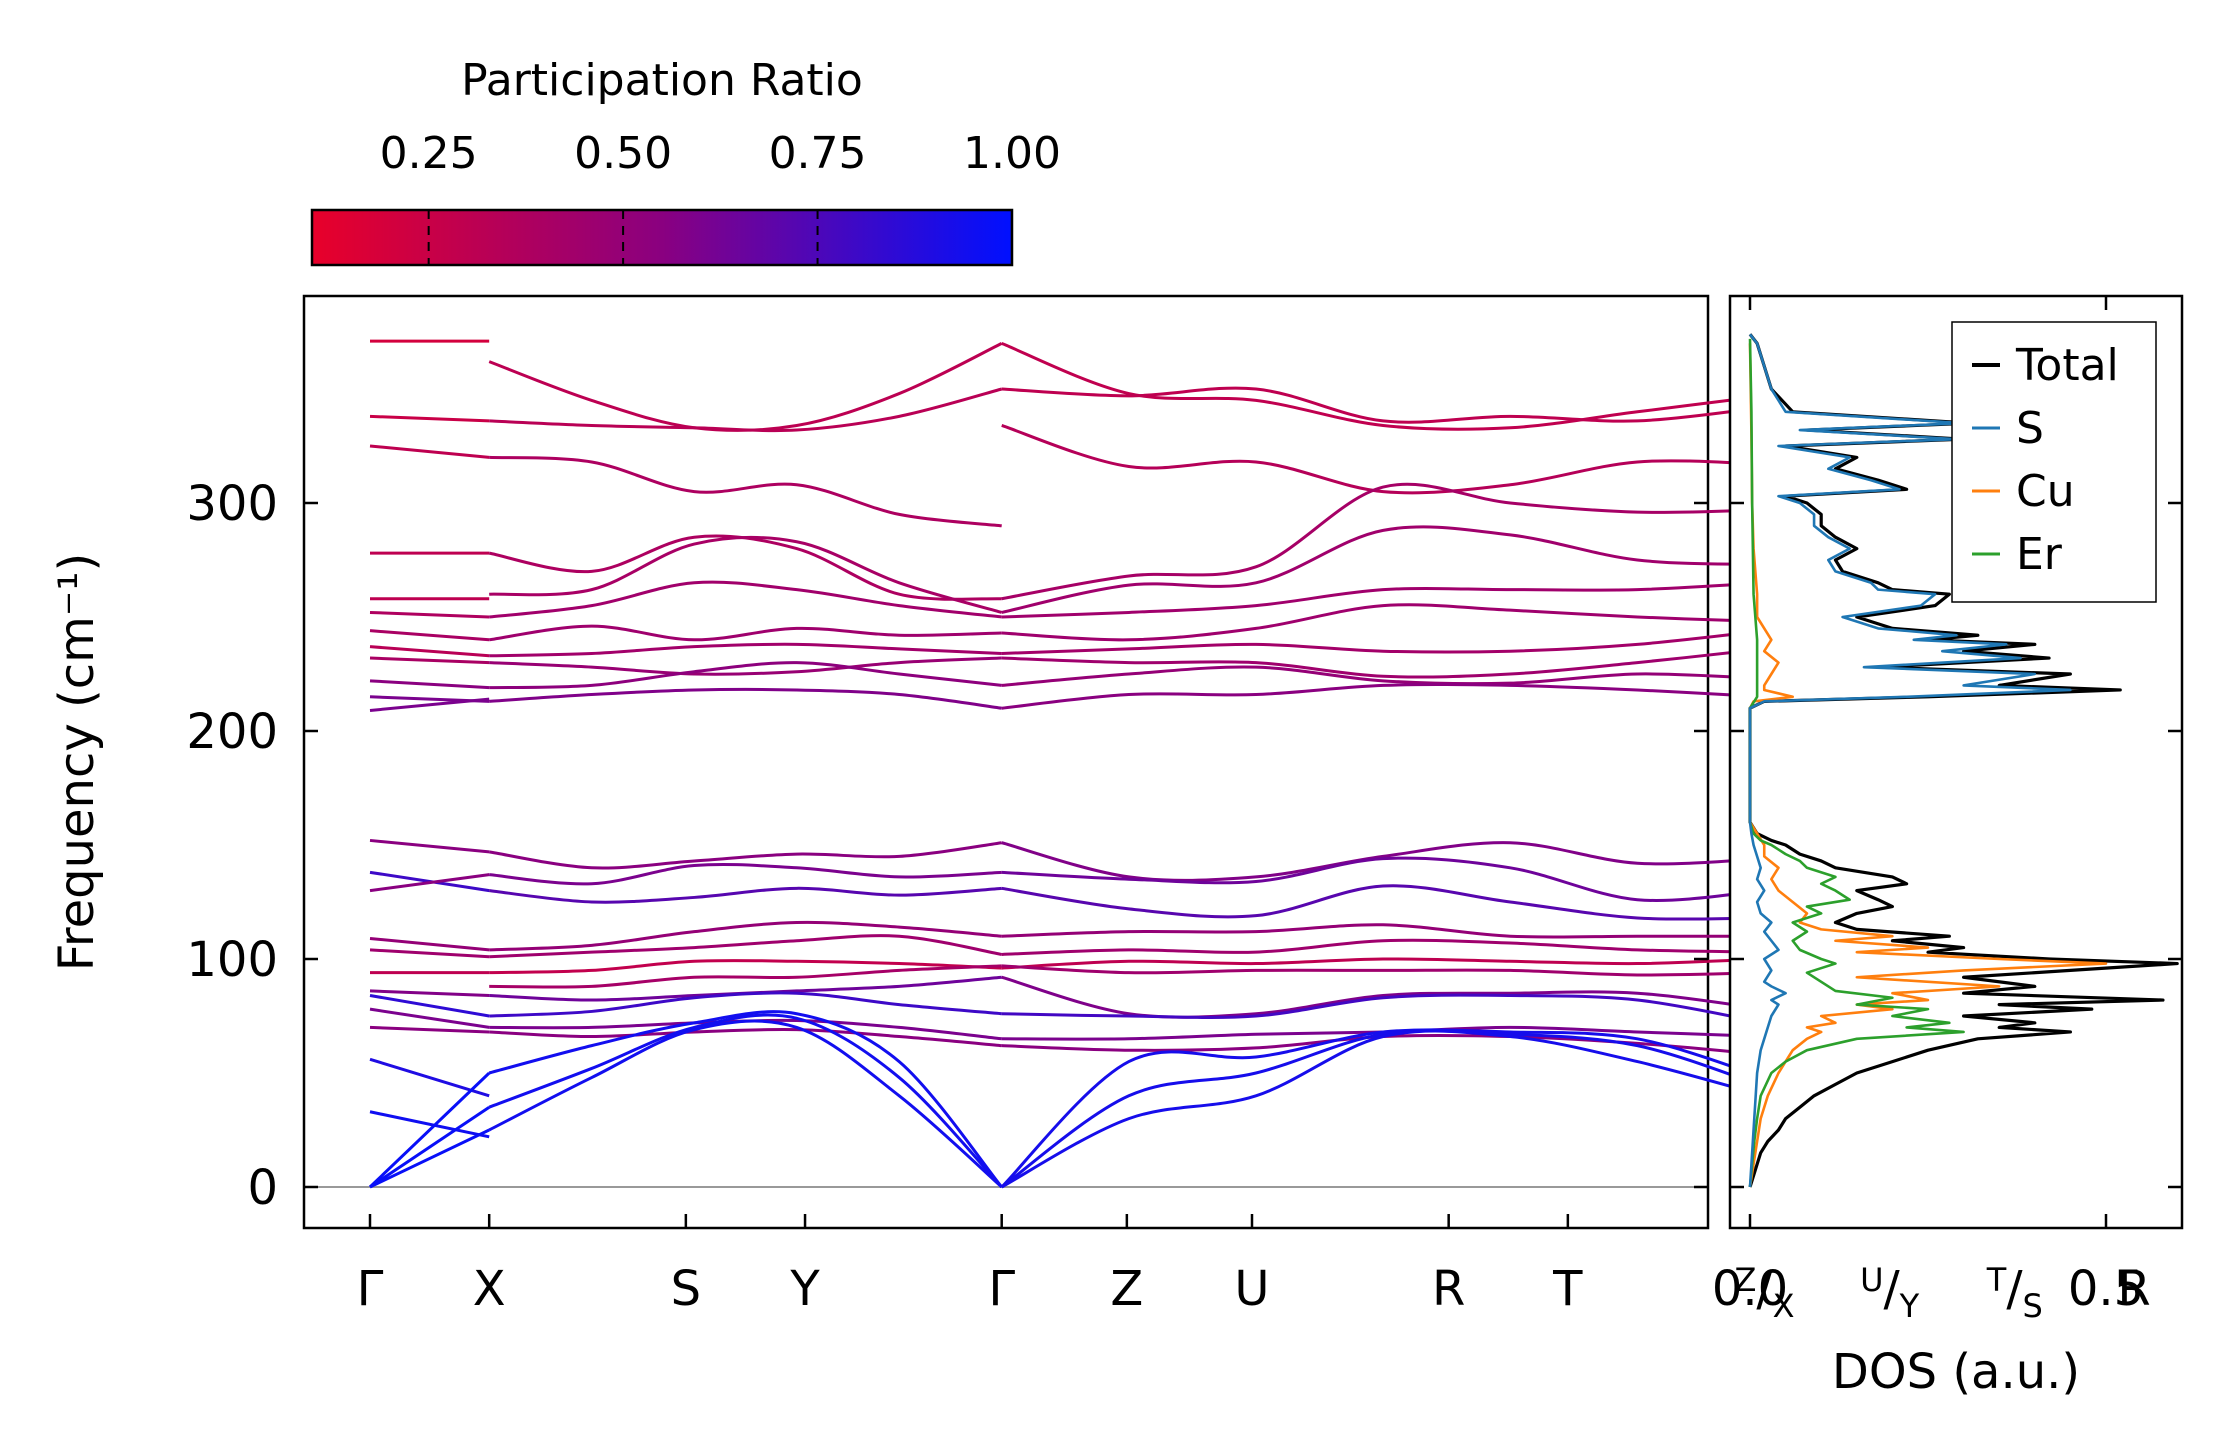 The width and height of the screenshot is (2222, 1455). What do you see at coordinates (686, 1289) in the screenshot?
I see `k-point-label: S` at bounding box center [686, 1289].